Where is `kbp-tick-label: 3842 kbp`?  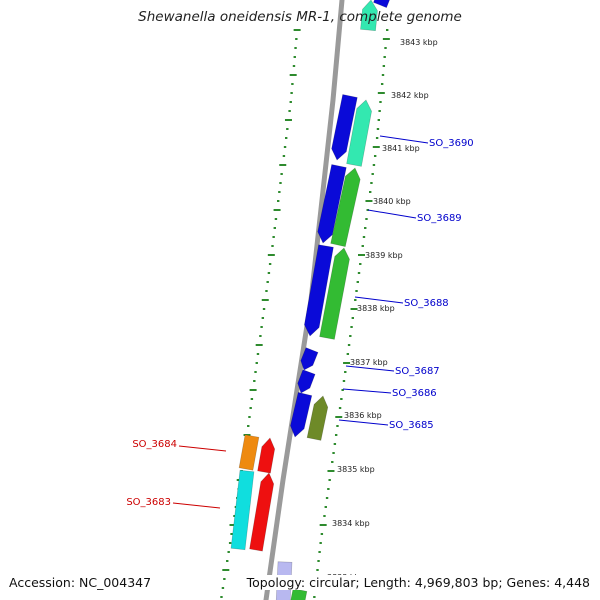 kbp-tick-label: 3842 kbp is located at coordinates (410, 95).